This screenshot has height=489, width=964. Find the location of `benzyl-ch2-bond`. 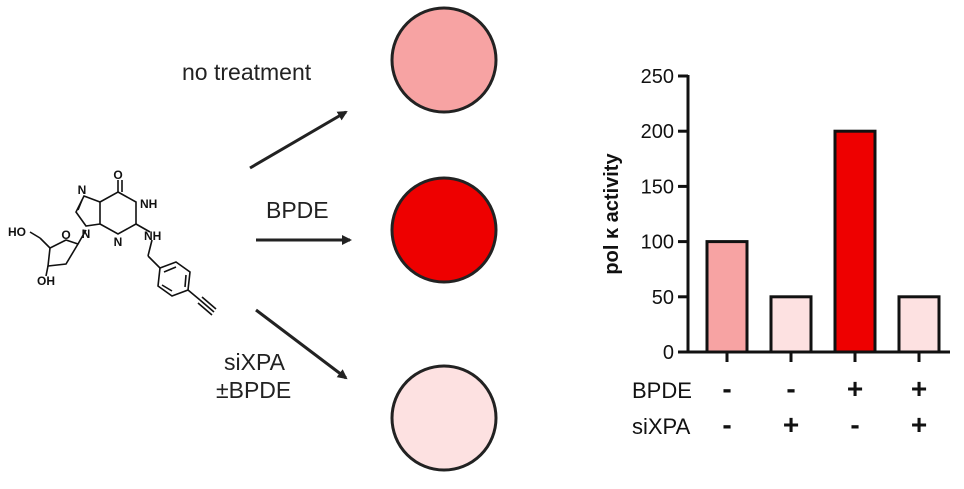

benzyl-ch2-bond is located at coordinates (150, 248).